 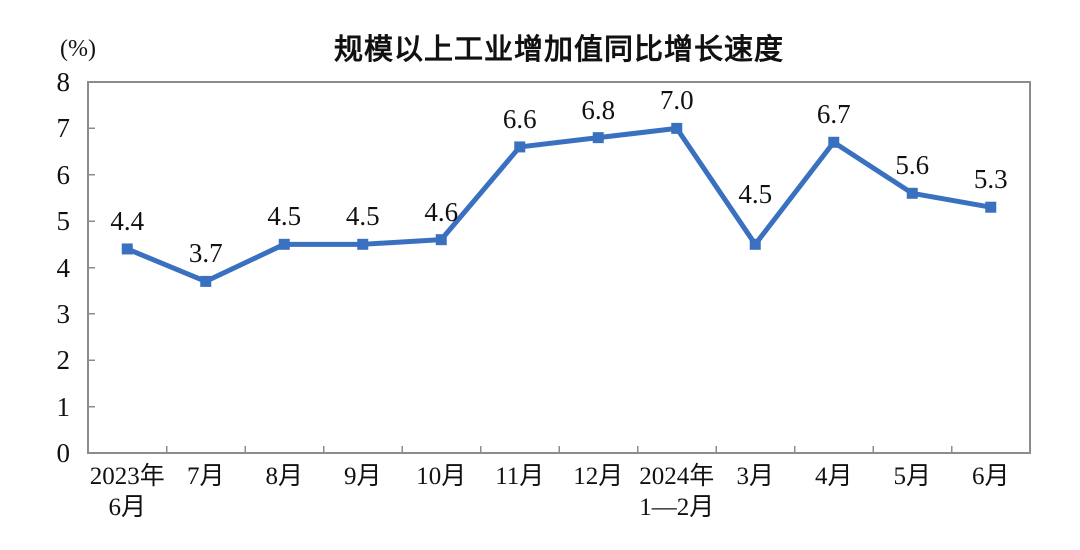 I want to click on x-axis-label: 11月, so click(x=520, y=476).